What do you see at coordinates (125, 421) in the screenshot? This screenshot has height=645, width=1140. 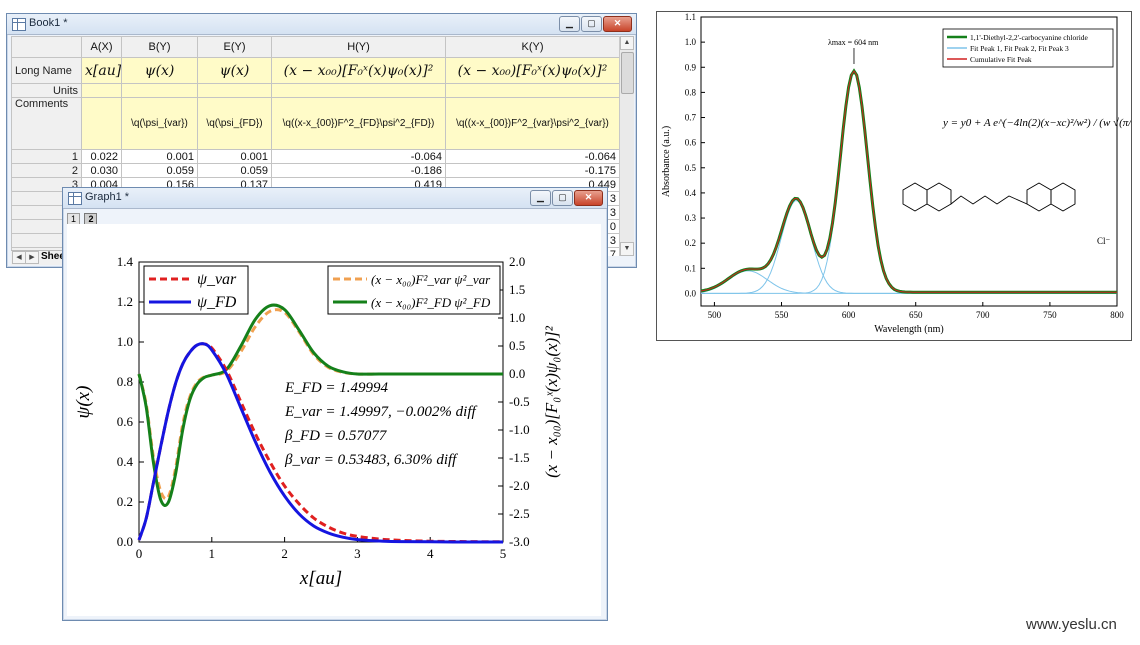 I see `y-tick-label: 0.6` at bounding box center [125, 421].